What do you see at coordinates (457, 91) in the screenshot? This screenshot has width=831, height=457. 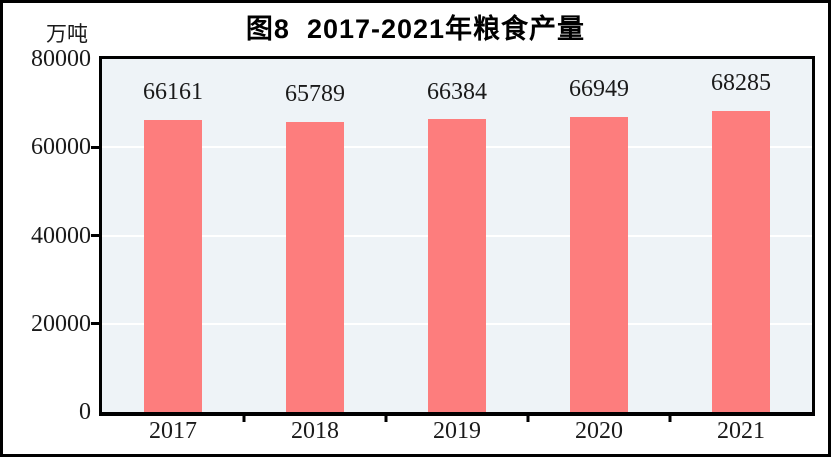 I see `bar-value-label: 66384` at bounding box center [457, 91].